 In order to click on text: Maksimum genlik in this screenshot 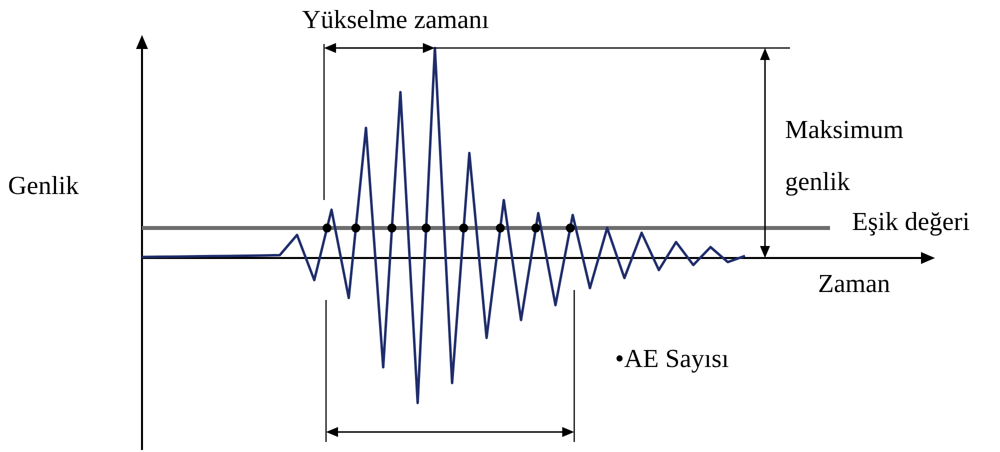, I will do `click(844, 156)`.